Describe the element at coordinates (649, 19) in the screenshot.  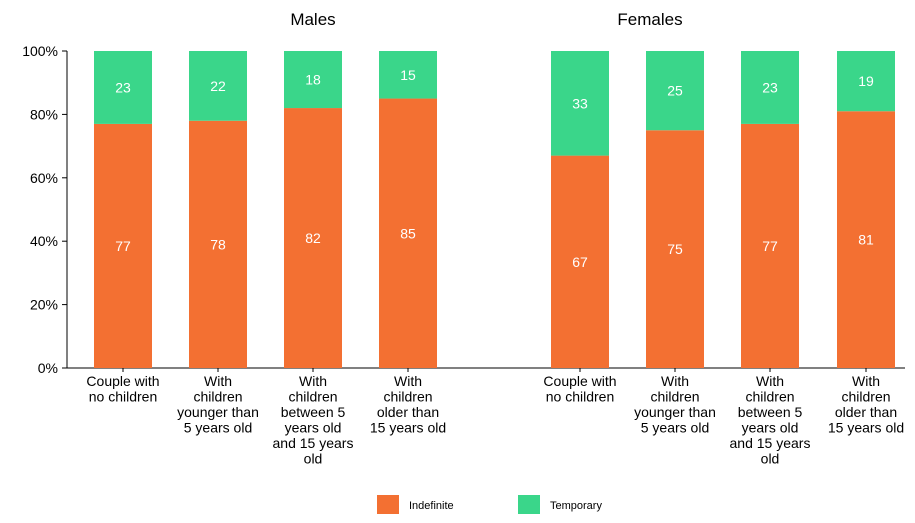
I see `panel-title: Females` at that location.